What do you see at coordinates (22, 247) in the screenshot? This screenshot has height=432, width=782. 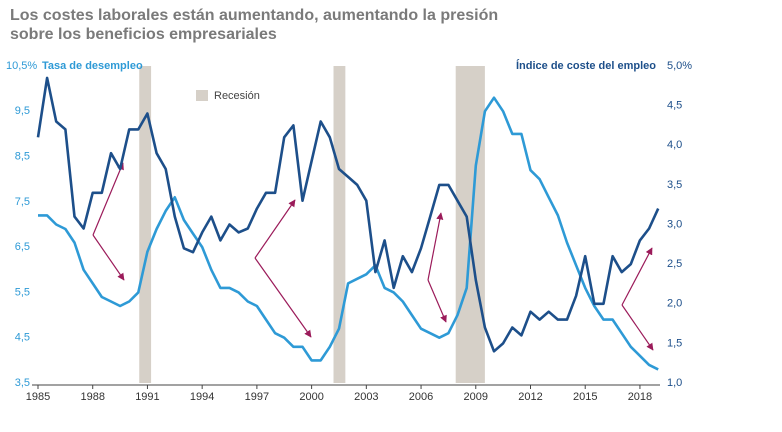 I see `y-tick-label: 6,5` at bounding box center [22, 247].